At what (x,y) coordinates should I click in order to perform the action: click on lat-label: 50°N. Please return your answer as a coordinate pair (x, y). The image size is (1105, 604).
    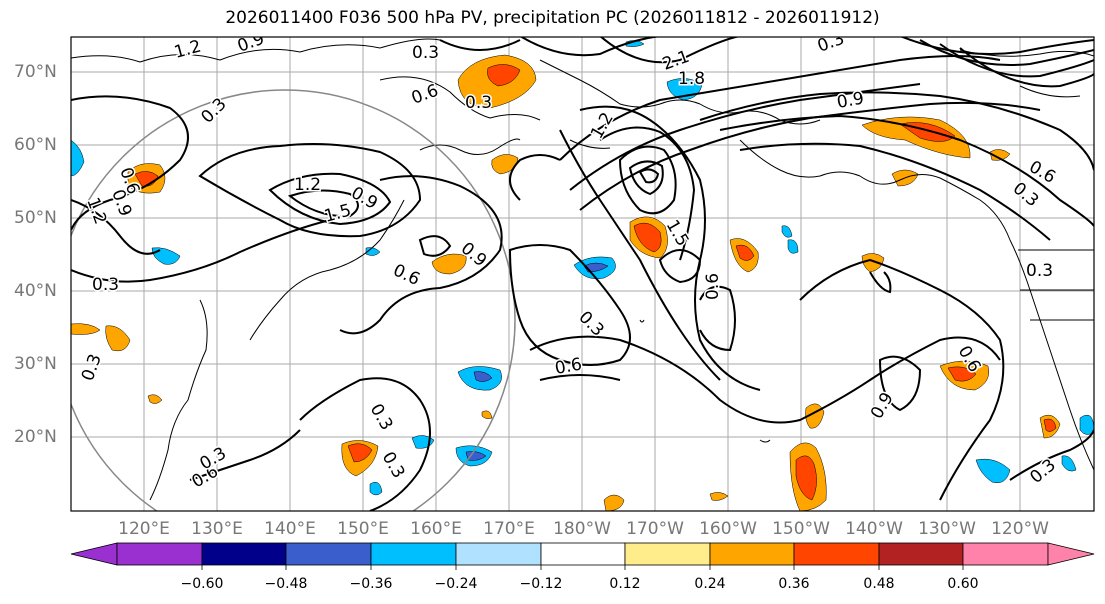
    Looking at the image, I should click on (35, 218).